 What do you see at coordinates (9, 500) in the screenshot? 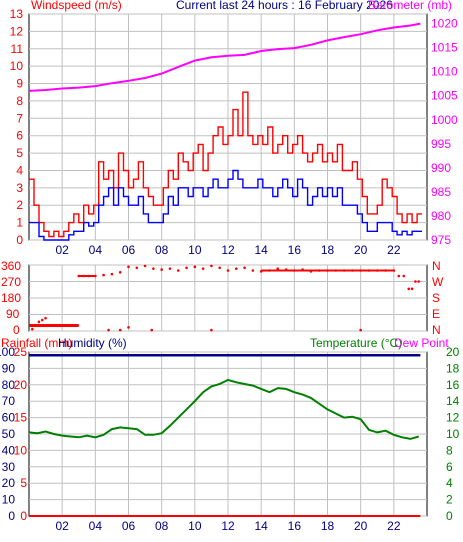
I see `humidity-tick-label: 10` at bounding box center [9, 500].